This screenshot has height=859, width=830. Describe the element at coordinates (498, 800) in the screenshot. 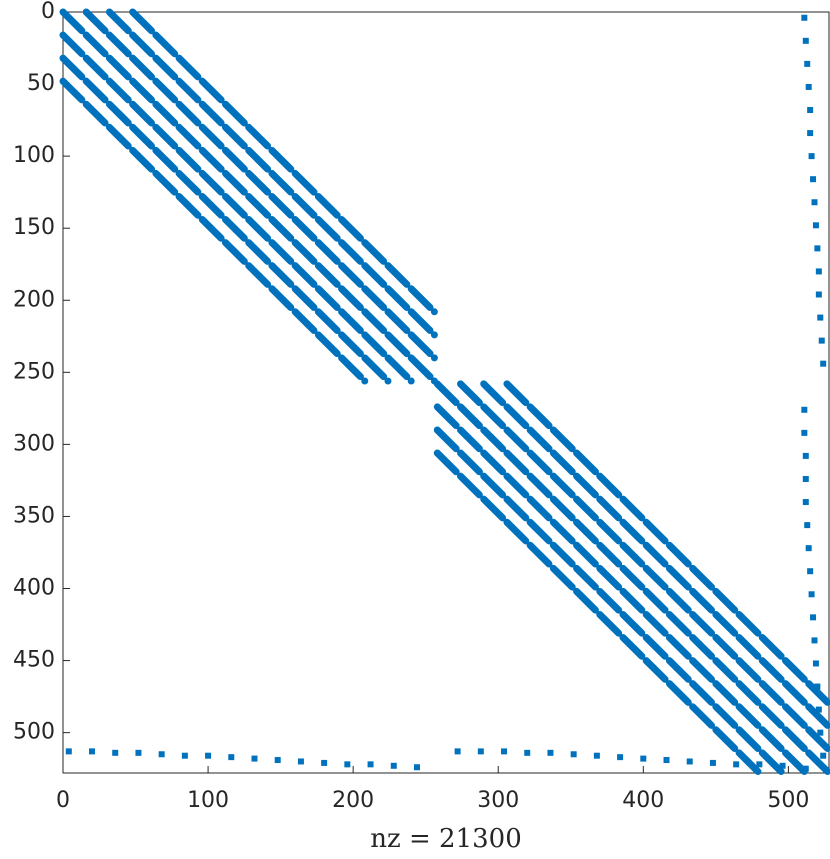

I see `x-tick-label: 300` at that location.